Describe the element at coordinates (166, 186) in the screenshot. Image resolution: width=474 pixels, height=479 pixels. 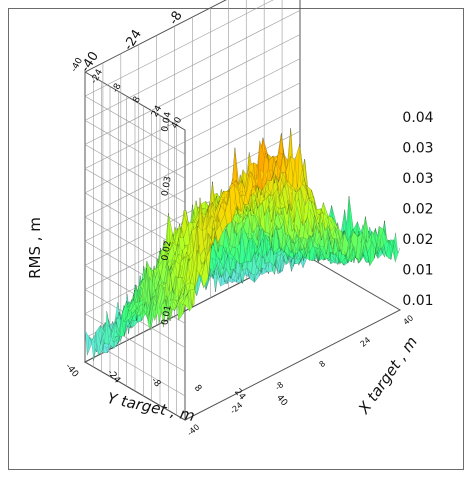
I see `z-tick-label-left: 0.03` at that location.